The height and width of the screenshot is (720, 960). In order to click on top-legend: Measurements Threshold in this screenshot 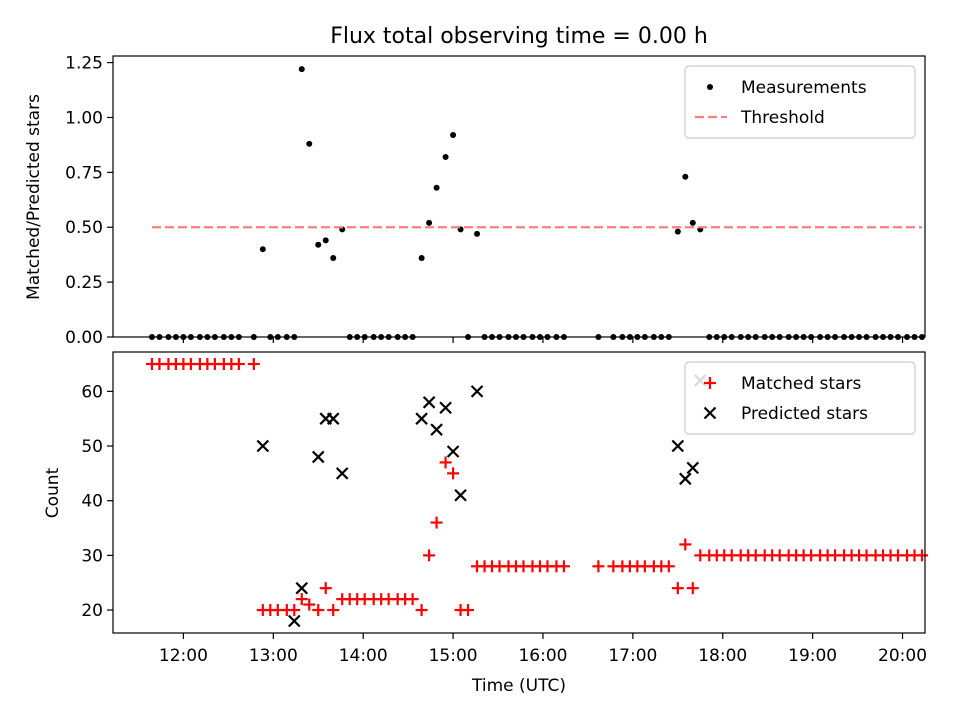, I will do `click(800, 102)`.